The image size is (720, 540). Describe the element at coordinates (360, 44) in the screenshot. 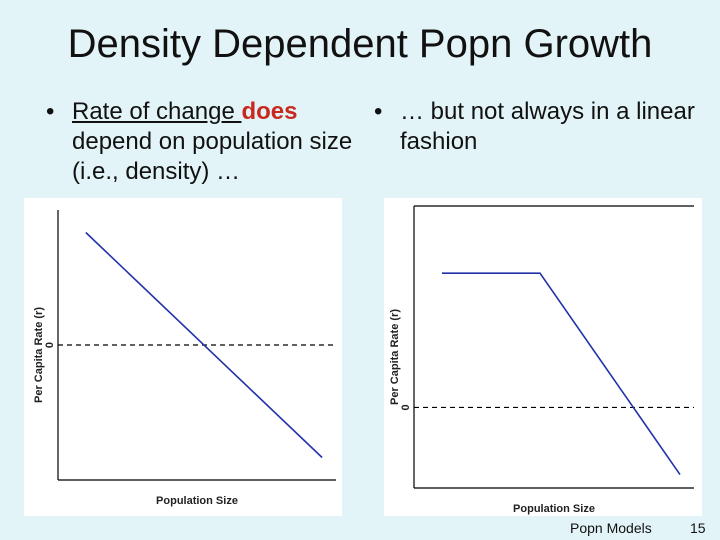

I see `slide-title: Density Dependent Popn Growth` at that location.